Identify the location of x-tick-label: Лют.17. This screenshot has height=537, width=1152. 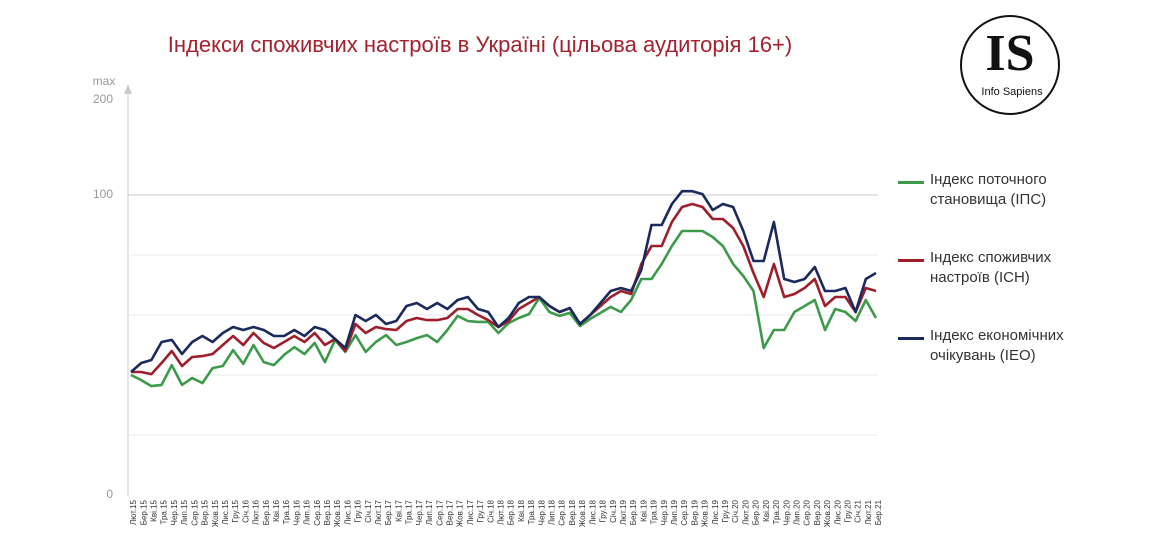
(378, 512).